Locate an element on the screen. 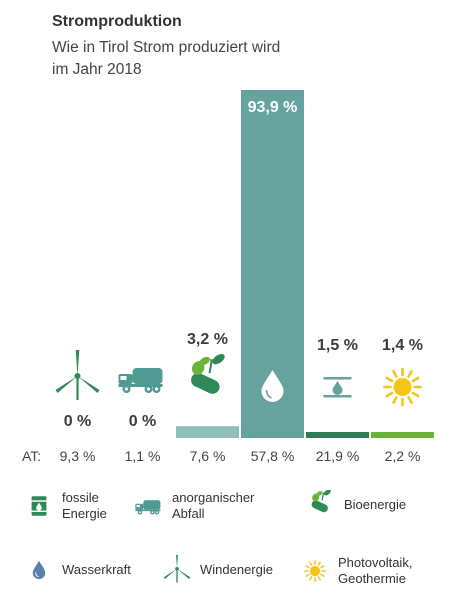  at-value-1: 9,3 % is located at coordinates (78, 456).